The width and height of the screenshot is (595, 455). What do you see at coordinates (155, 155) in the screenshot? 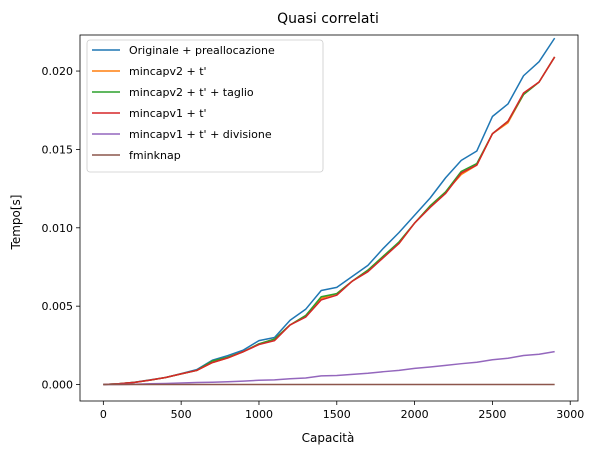
I see `legend-label: fminknap` at bounding box center [155, 155].